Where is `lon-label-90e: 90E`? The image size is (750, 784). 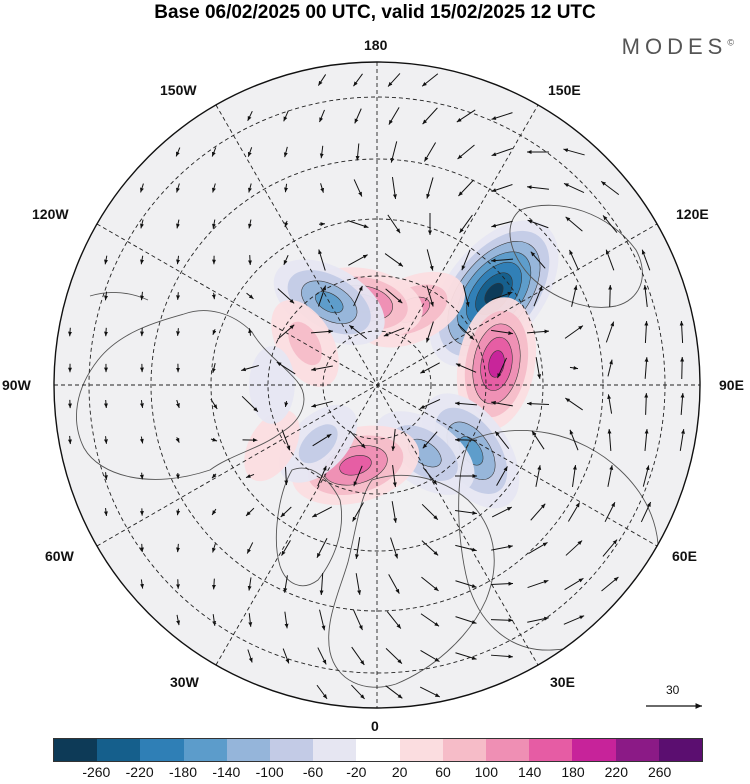
lon-label-90e: 90E is located at coordinates (731, 385).